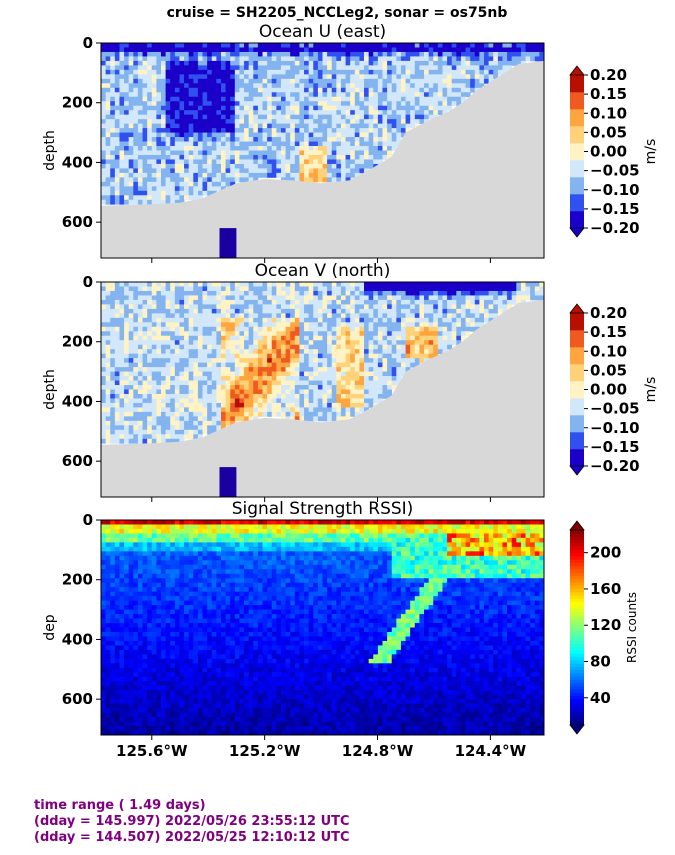 This screenshot has height=855, width=675. What do you see at coordinates (228, 243) in the screenshot?
I see `deep-cell-patch` at bounding box center [228, 243].